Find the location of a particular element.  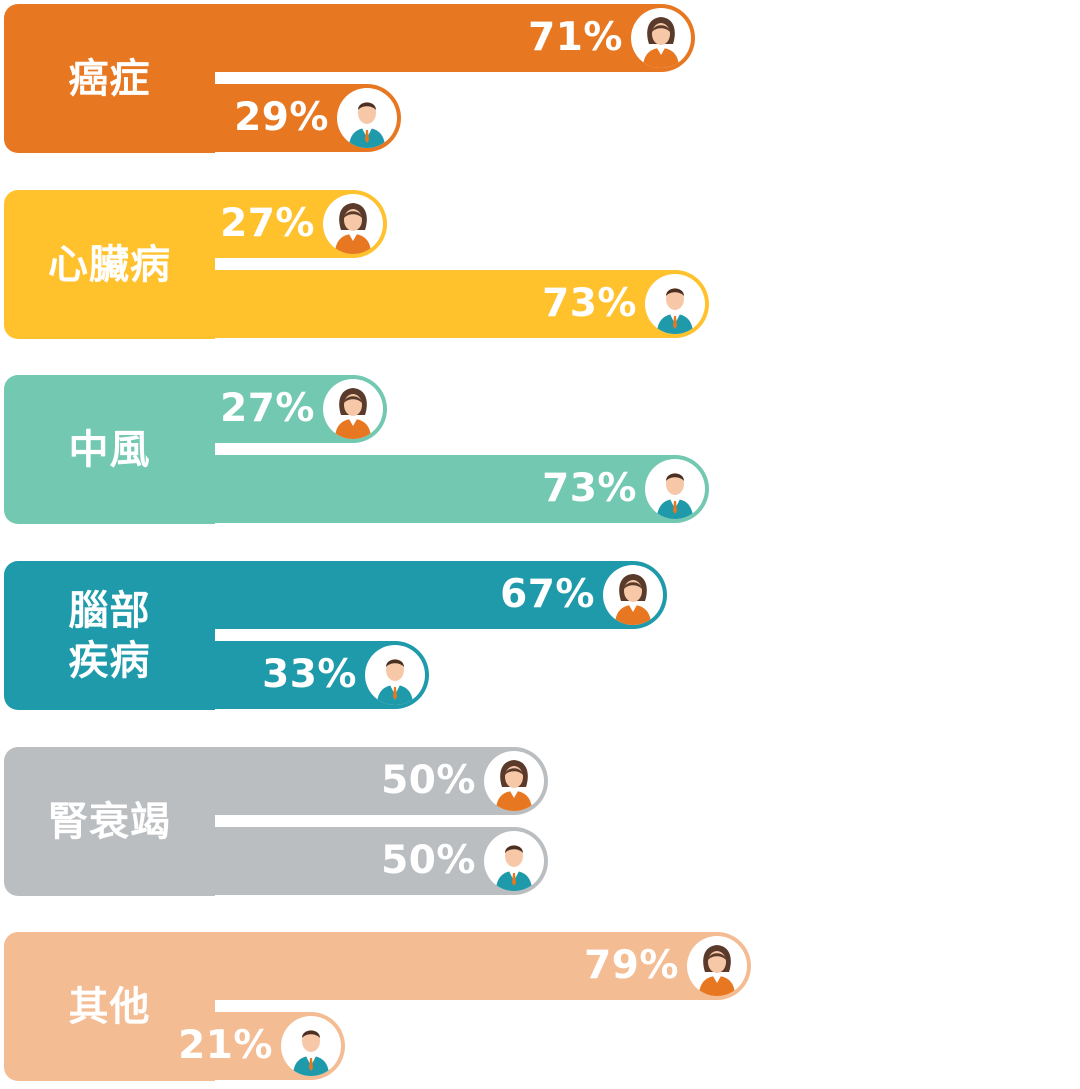

category-box: 中風 is located at coordinates (109, 449).